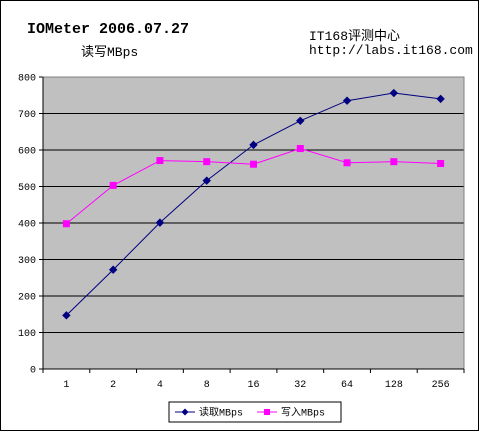 The width and height of the screenshot is (479, 431). Describe the element at coordinates (113, 385) in the screenshot. I see `x-tick-label: 2` at that location.